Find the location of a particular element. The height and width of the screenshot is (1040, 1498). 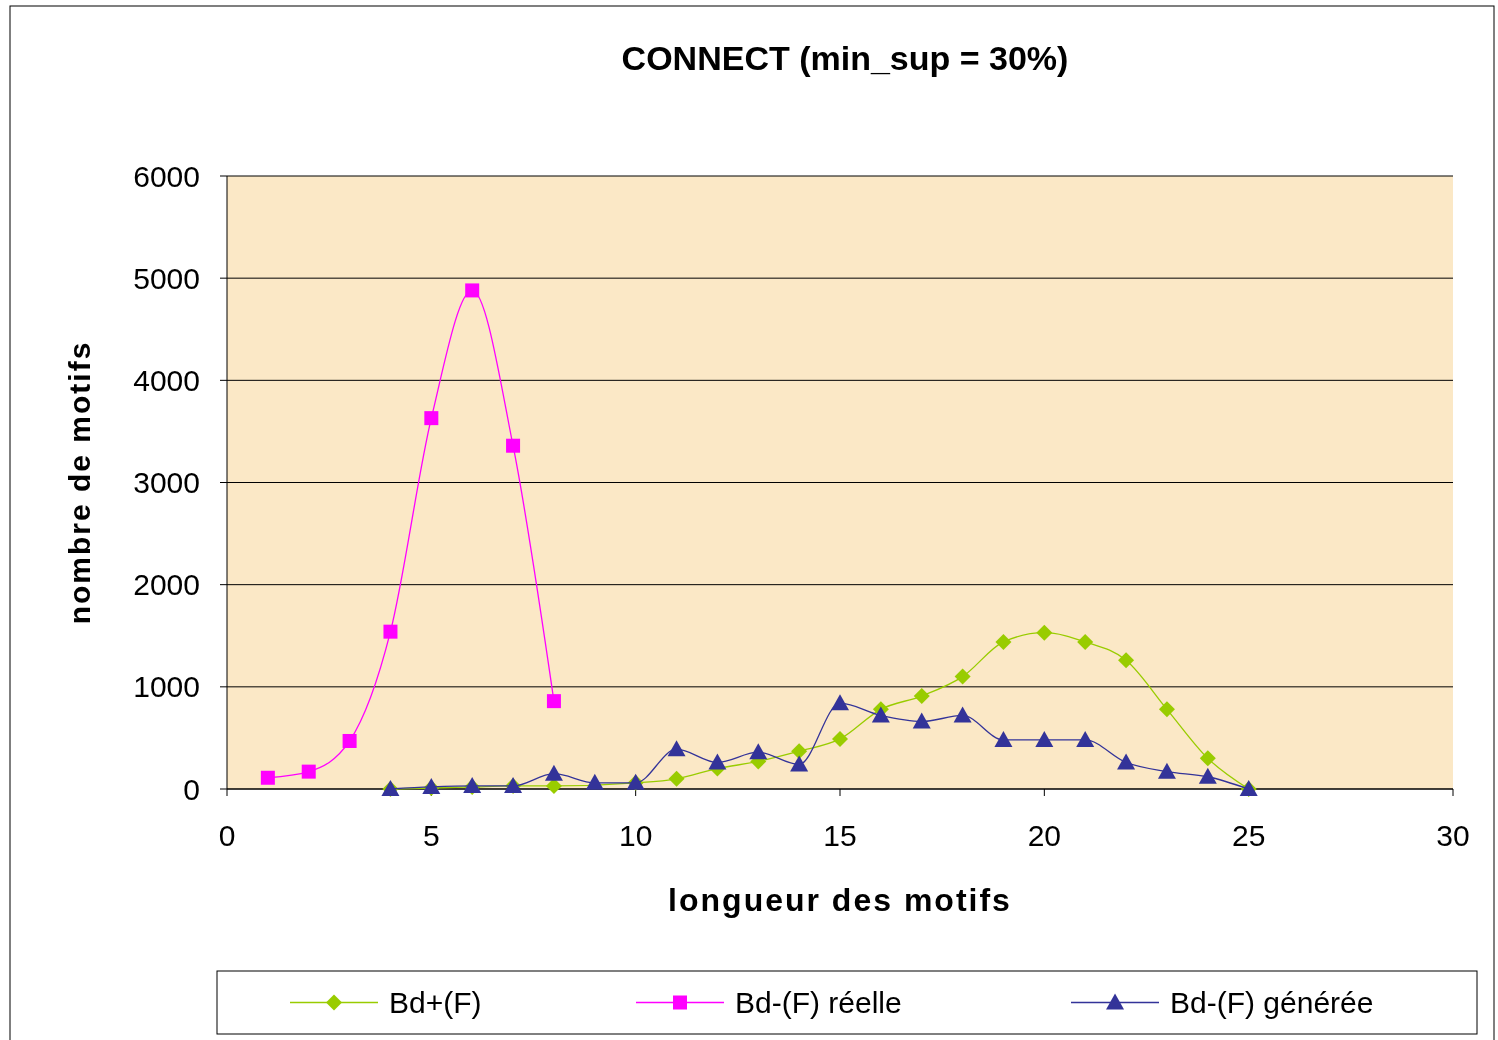

y-tick-label: 1000 is located at coordinates (166, 687).